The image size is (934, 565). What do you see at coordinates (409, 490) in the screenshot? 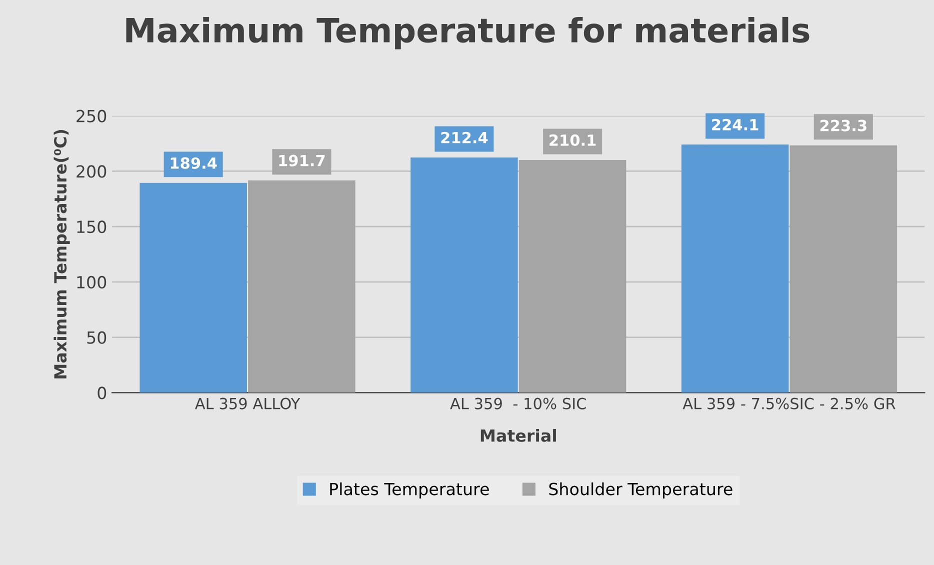
I see `legend-label: Plates Temperature` at bounding box center [409, 490].